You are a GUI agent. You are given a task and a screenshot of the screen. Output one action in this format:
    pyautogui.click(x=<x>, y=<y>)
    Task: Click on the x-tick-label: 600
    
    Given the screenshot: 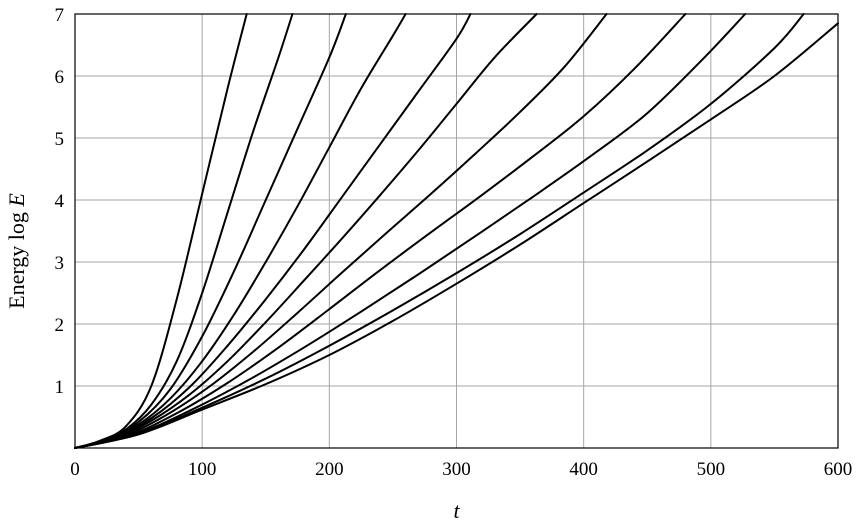 What is the action you would take?
    pyautogui.click(x=838, y=469)
    